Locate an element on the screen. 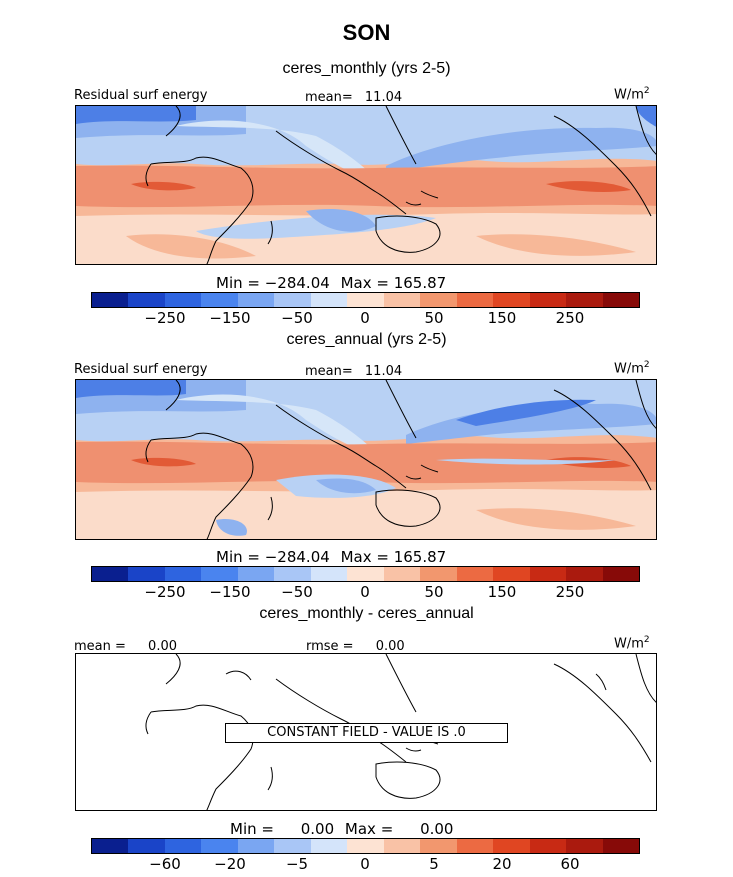 Image resolution: width=733 pixels, height=877 pixels. panel1-tick: 250 is located at coordinates (570, 318).